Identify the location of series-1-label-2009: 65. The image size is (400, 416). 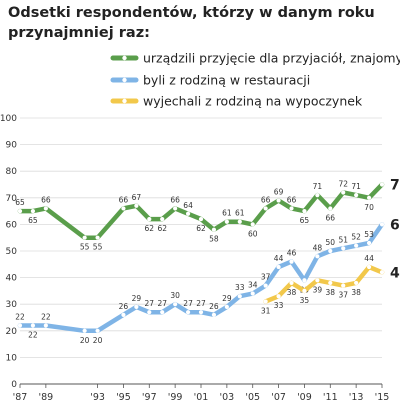
(305, 220).